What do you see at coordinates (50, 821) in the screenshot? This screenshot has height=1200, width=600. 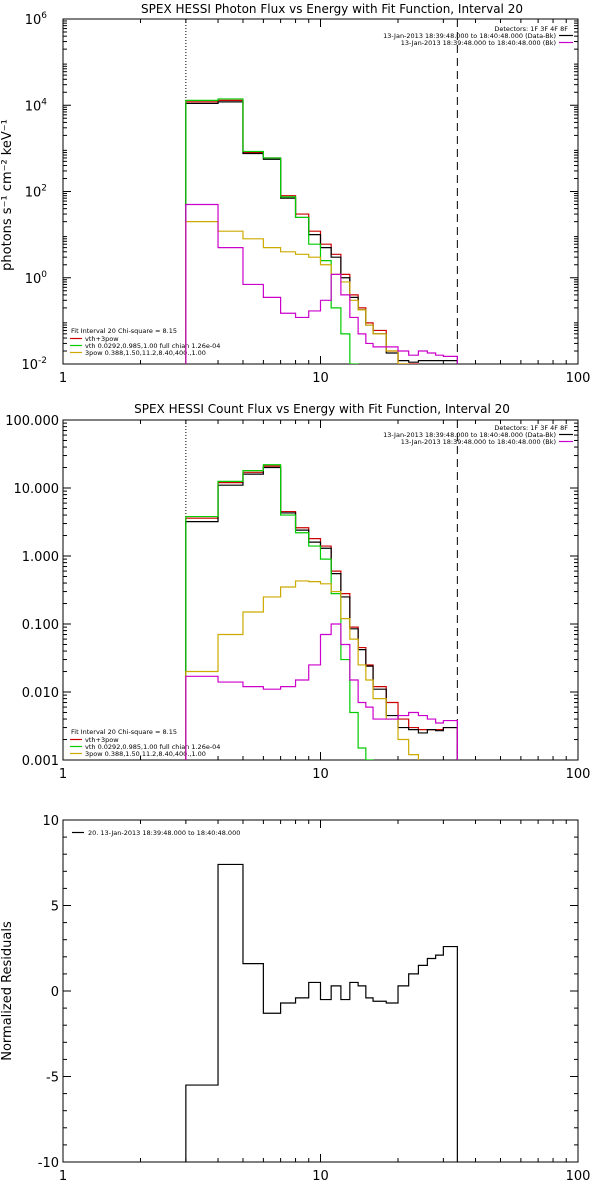 I see `y-tick-label: 10` at bounding box center [50, 821].